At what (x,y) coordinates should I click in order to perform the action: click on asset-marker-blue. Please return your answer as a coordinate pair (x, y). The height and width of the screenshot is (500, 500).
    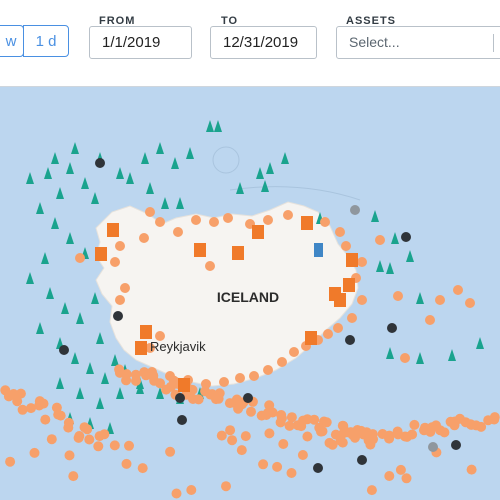
    Looking at the image, I should click on (318, 250).